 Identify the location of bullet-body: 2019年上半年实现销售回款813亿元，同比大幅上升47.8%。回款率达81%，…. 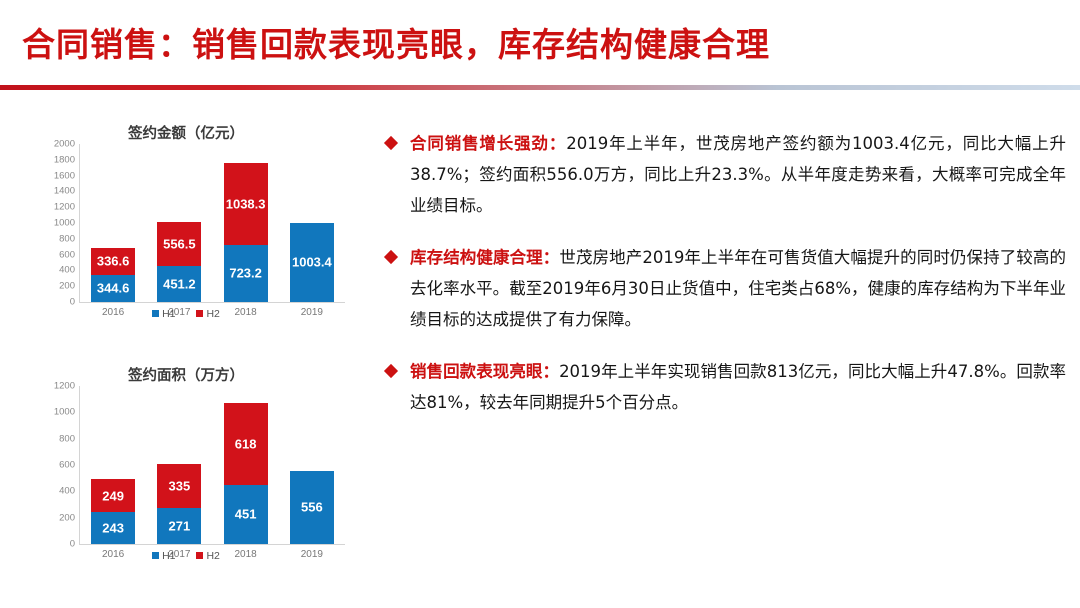
(738, 387).